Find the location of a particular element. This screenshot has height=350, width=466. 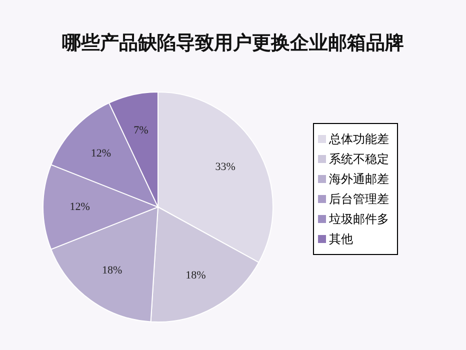

legend-label: 系统不稳定 is located at coordinates (359, 159).